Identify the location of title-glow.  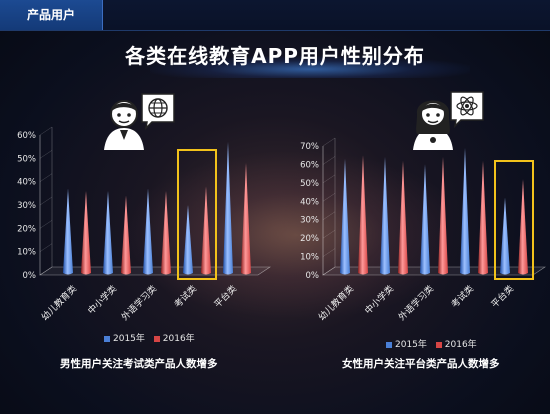
(310, 67).